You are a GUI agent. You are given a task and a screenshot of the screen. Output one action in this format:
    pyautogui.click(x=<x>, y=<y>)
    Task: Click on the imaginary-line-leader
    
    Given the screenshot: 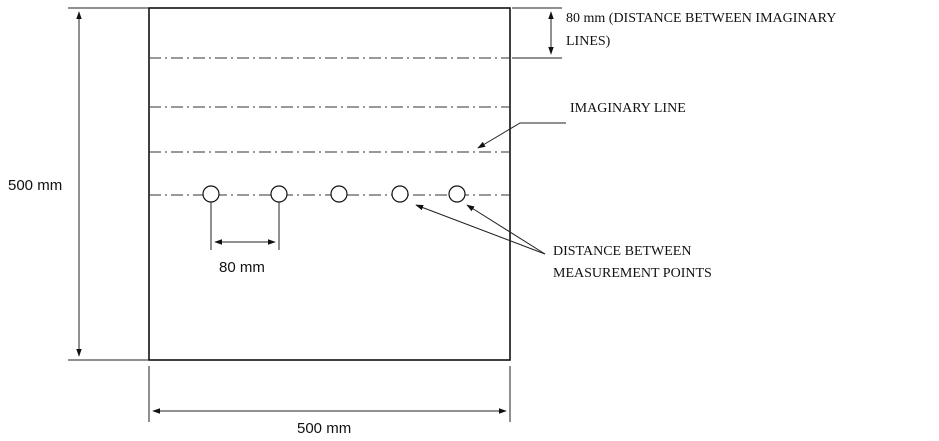 What is the action you would take?
    pyautogui.click(x=521, y=135)
    